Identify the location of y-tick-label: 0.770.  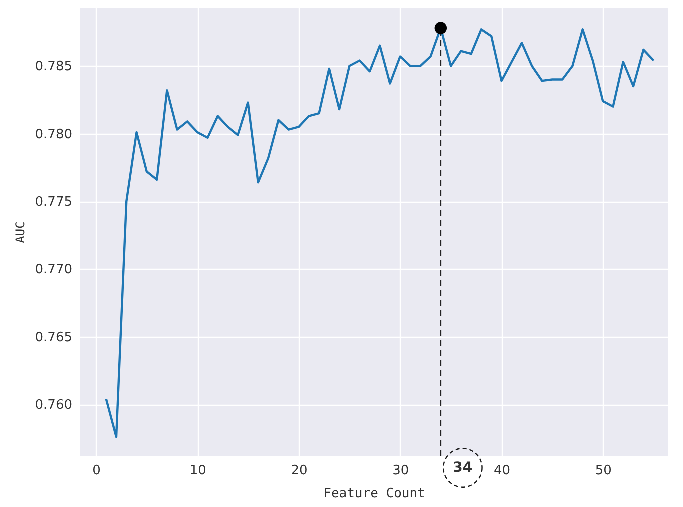
(53, 270).